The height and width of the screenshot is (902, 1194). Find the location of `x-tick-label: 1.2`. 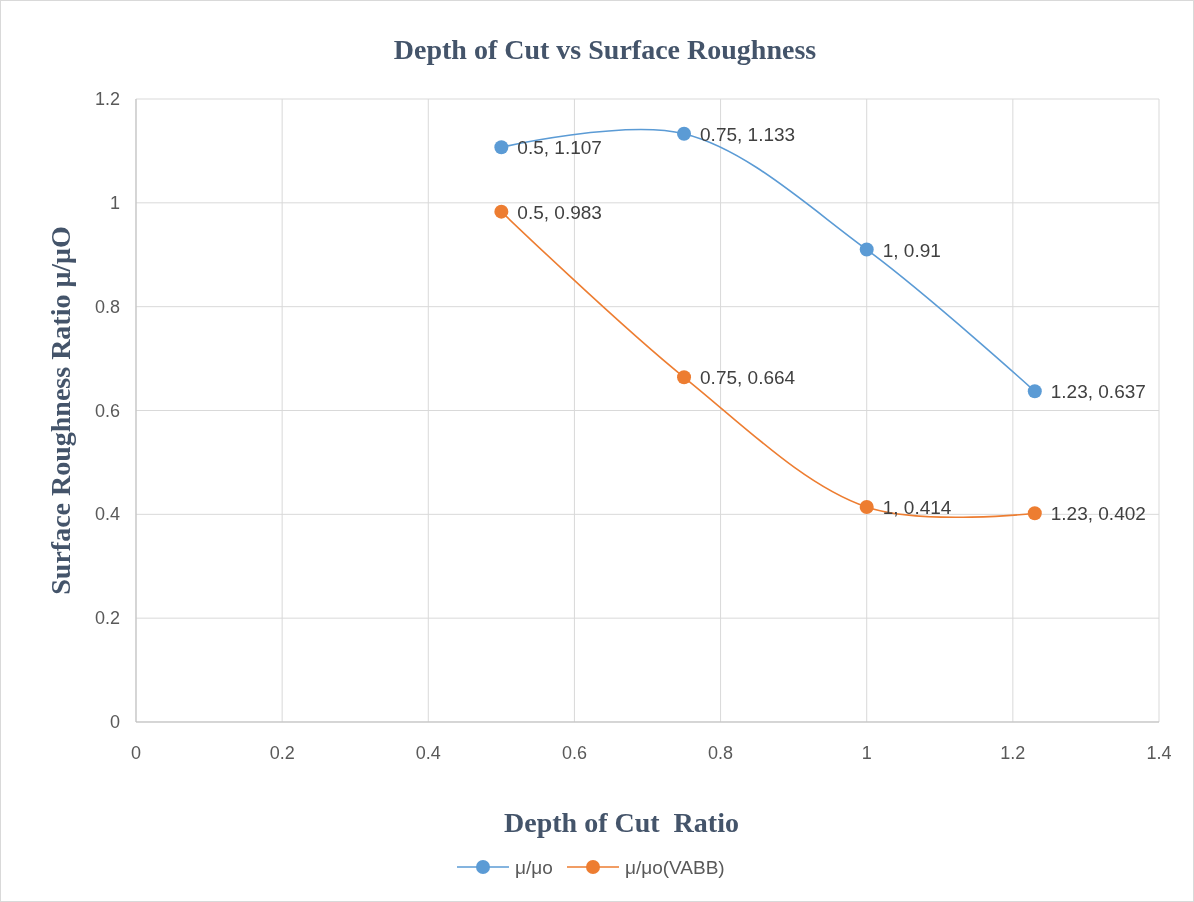

x-tick-label: 1.2 is located at coordinates (1013, 753).